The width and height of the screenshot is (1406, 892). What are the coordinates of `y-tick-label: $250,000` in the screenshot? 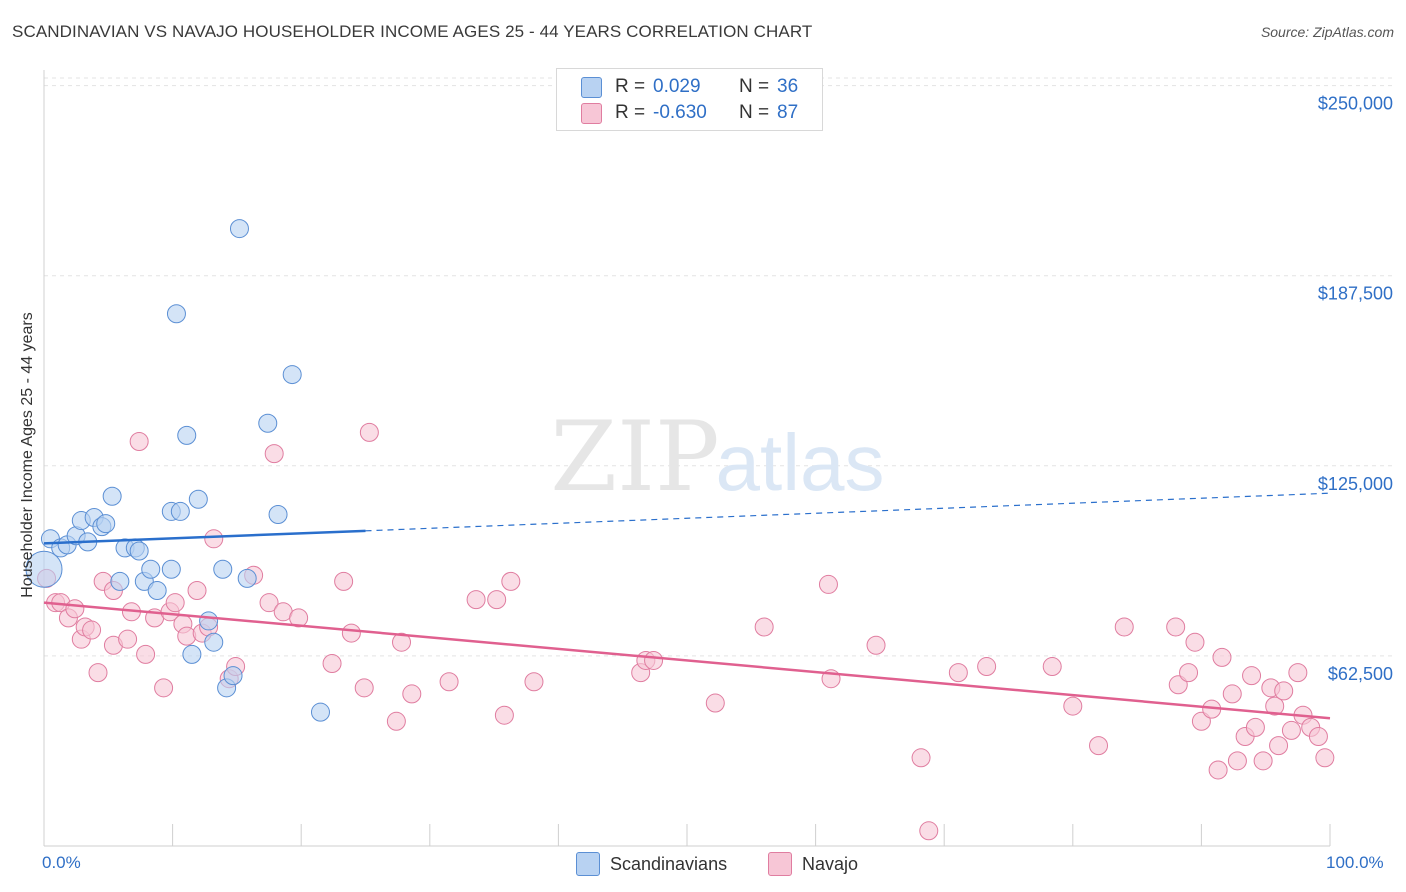 It's located at (1355, 104).